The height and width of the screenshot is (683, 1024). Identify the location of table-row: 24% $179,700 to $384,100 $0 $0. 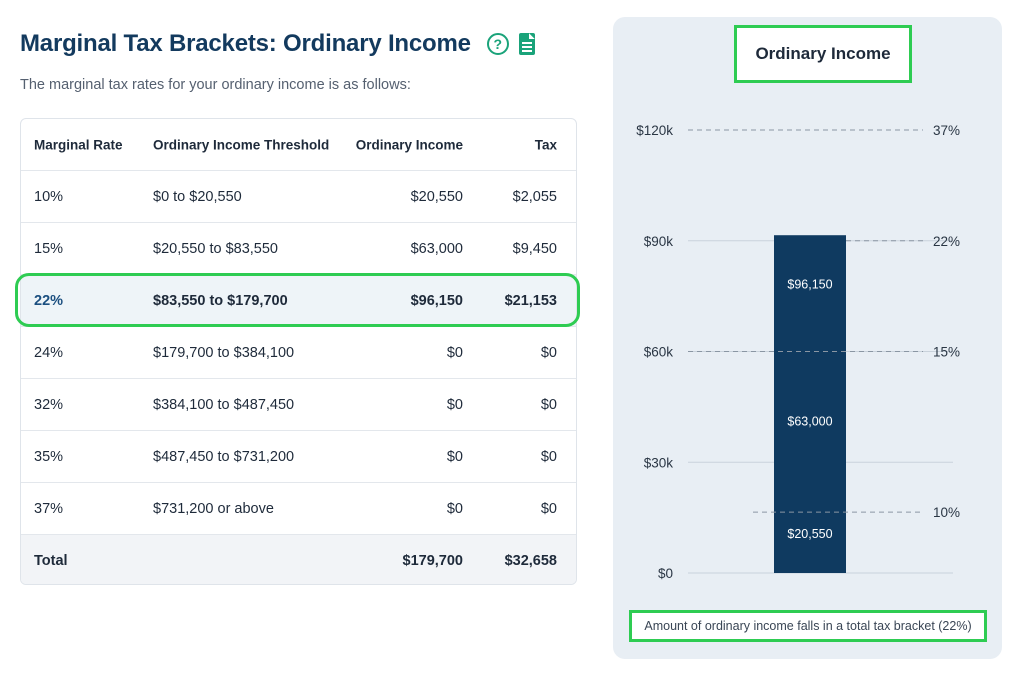
(298, 353).